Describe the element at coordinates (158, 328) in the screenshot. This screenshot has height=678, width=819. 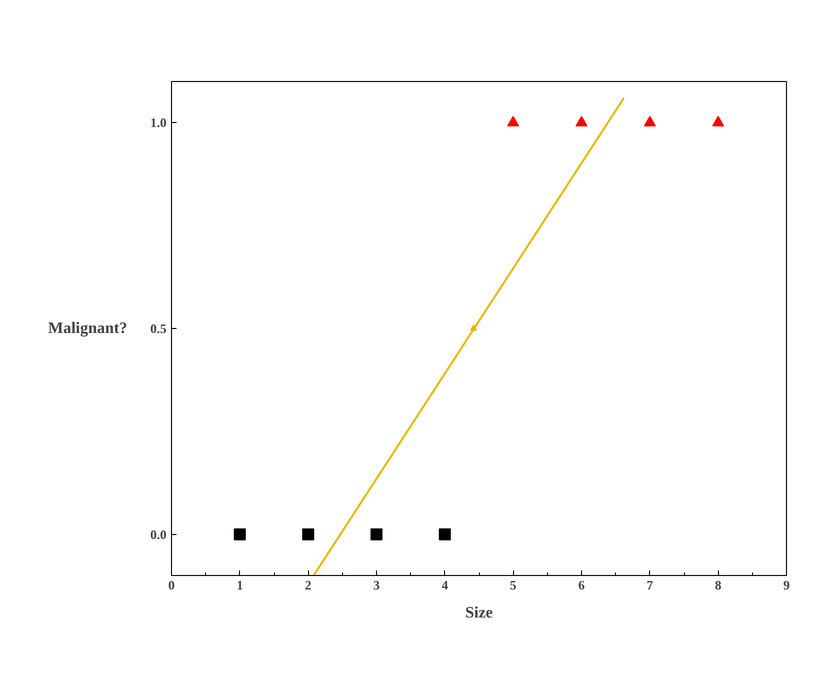
I see `y-tick-label: 0.5` at that location.